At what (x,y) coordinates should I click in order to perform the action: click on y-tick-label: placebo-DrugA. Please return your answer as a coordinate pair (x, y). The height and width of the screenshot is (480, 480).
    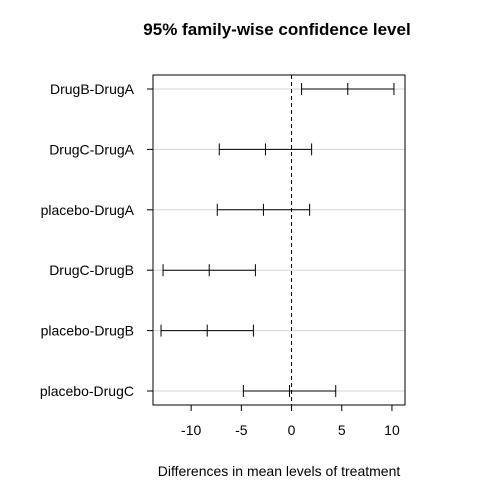
    Looking at the image, I should click on (88, 210).